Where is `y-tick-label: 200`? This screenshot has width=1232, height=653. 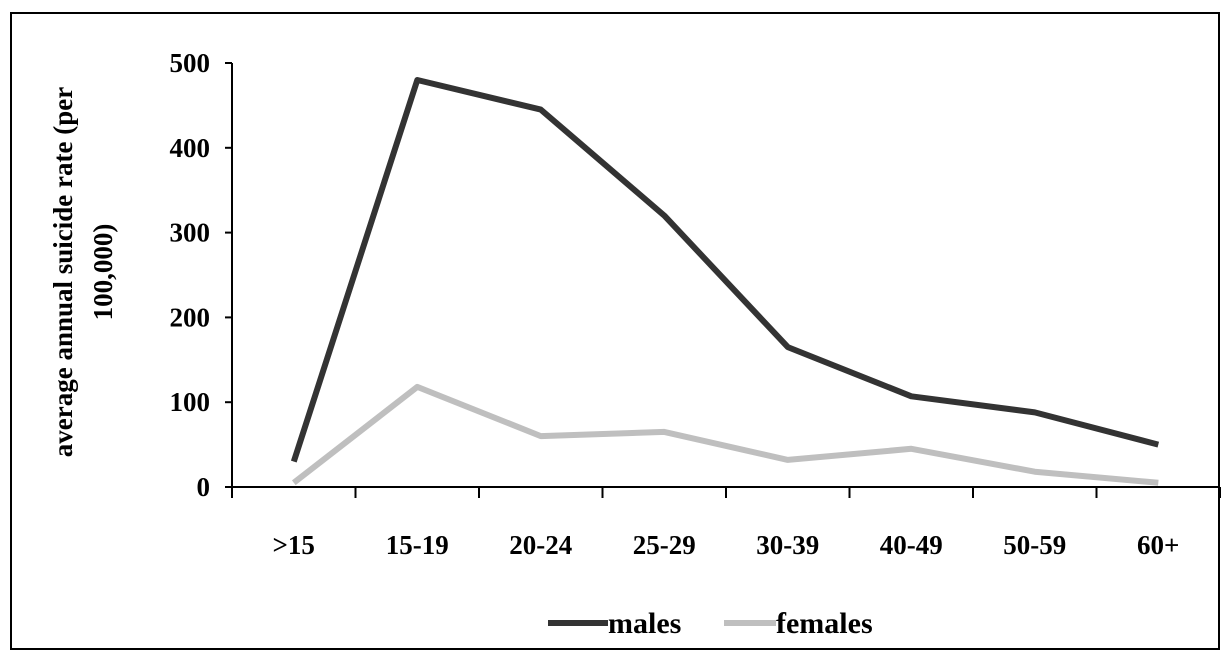
y-tick-label: 200 is located at coordinates (190, 317).